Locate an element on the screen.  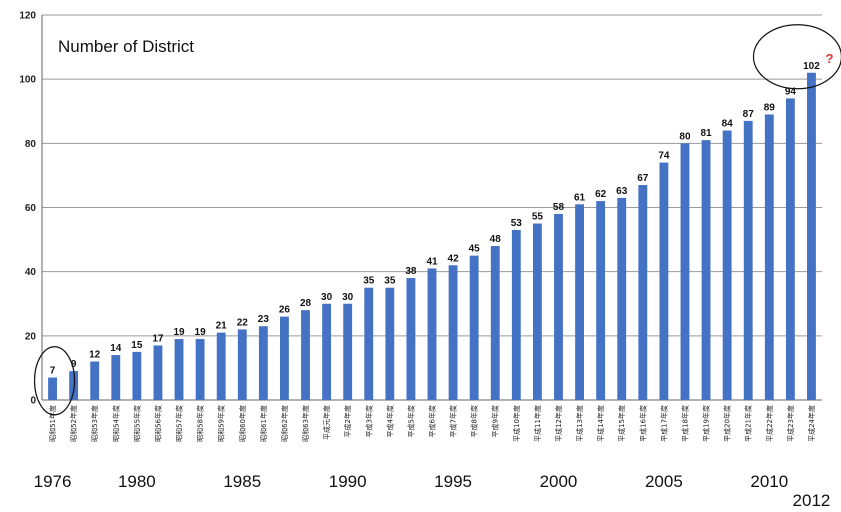
data-label: 38 is located at coordinates (411, 271).